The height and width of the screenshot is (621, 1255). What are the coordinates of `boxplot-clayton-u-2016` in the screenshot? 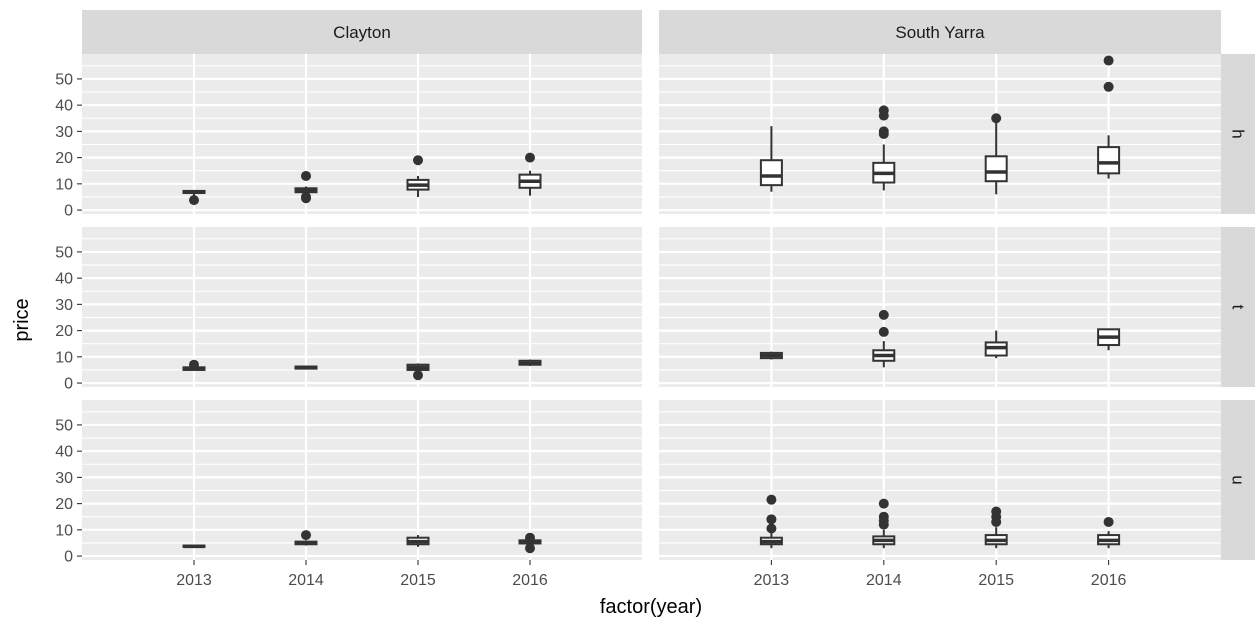 It's located at (530, 543).